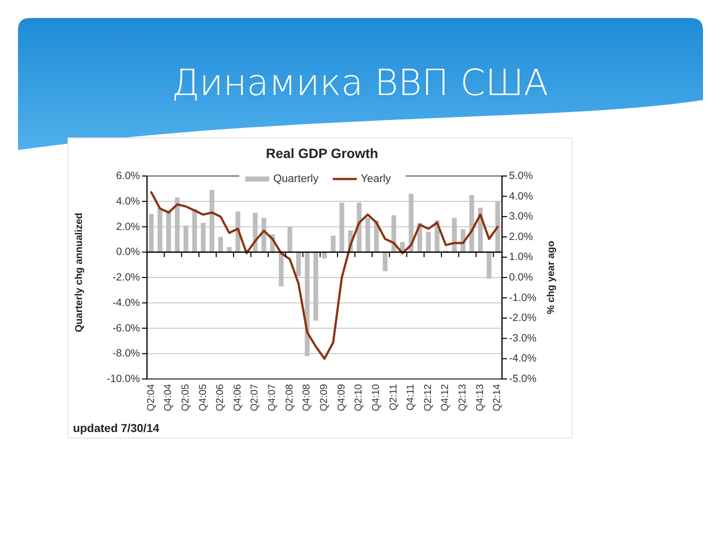 This screenshot has height=540, width=720. What do you see at coordinates (522, 379) in the screenshot?
I see `y2-tick-label: -5.0%` at bounding box center [522, 379].